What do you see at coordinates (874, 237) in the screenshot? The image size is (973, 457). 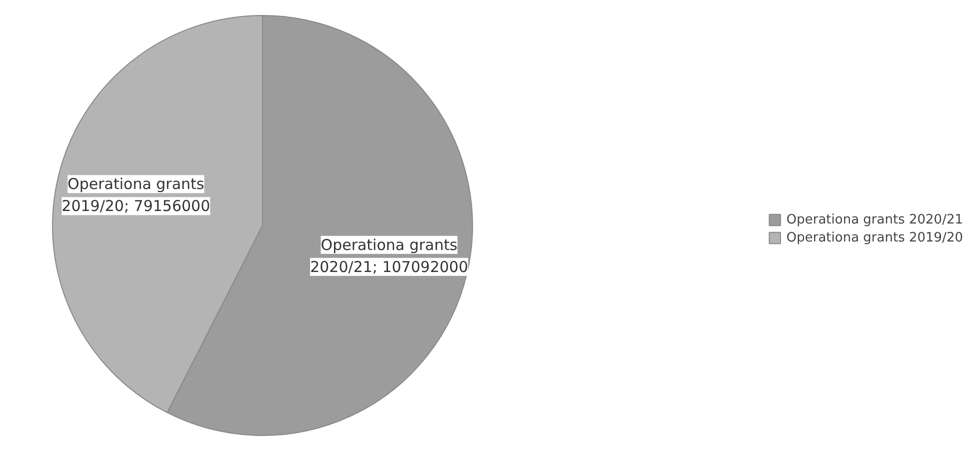 I see `legend-label: Operationa grants 2019/20` at bounding box center [874, 237].